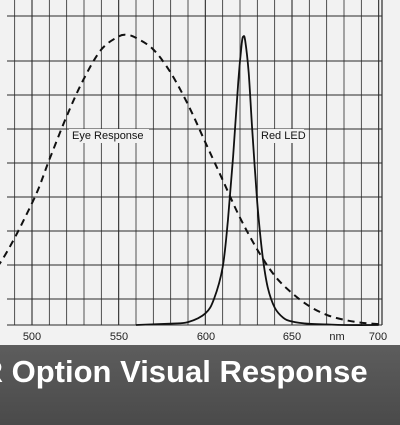 The width and height of the screenshot is (400, 425). I want to click on x-tick-label: 600, so click(206, 337).